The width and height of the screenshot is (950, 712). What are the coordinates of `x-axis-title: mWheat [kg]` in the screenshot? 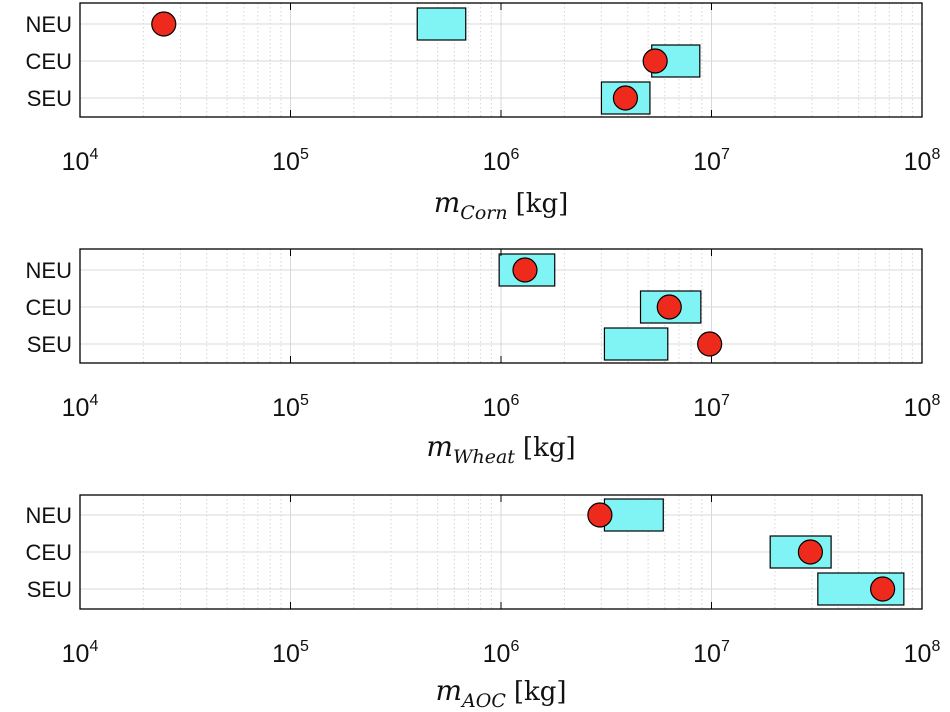 It's located at (500, 449).